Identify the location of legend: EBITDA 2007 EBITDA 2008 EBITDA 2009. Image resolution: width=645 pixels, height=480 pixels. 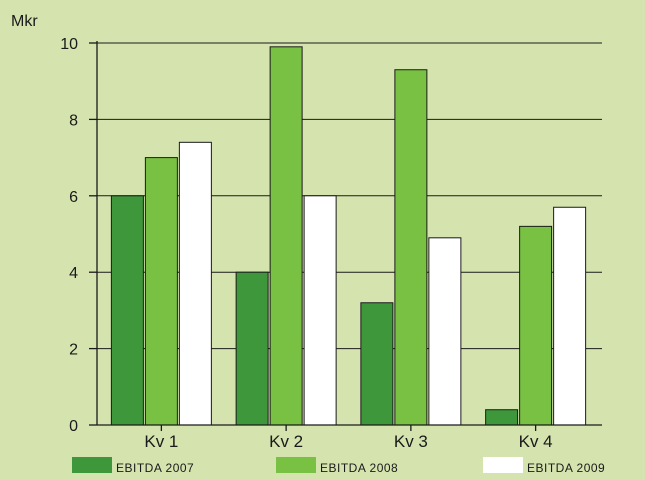
(338, 466).